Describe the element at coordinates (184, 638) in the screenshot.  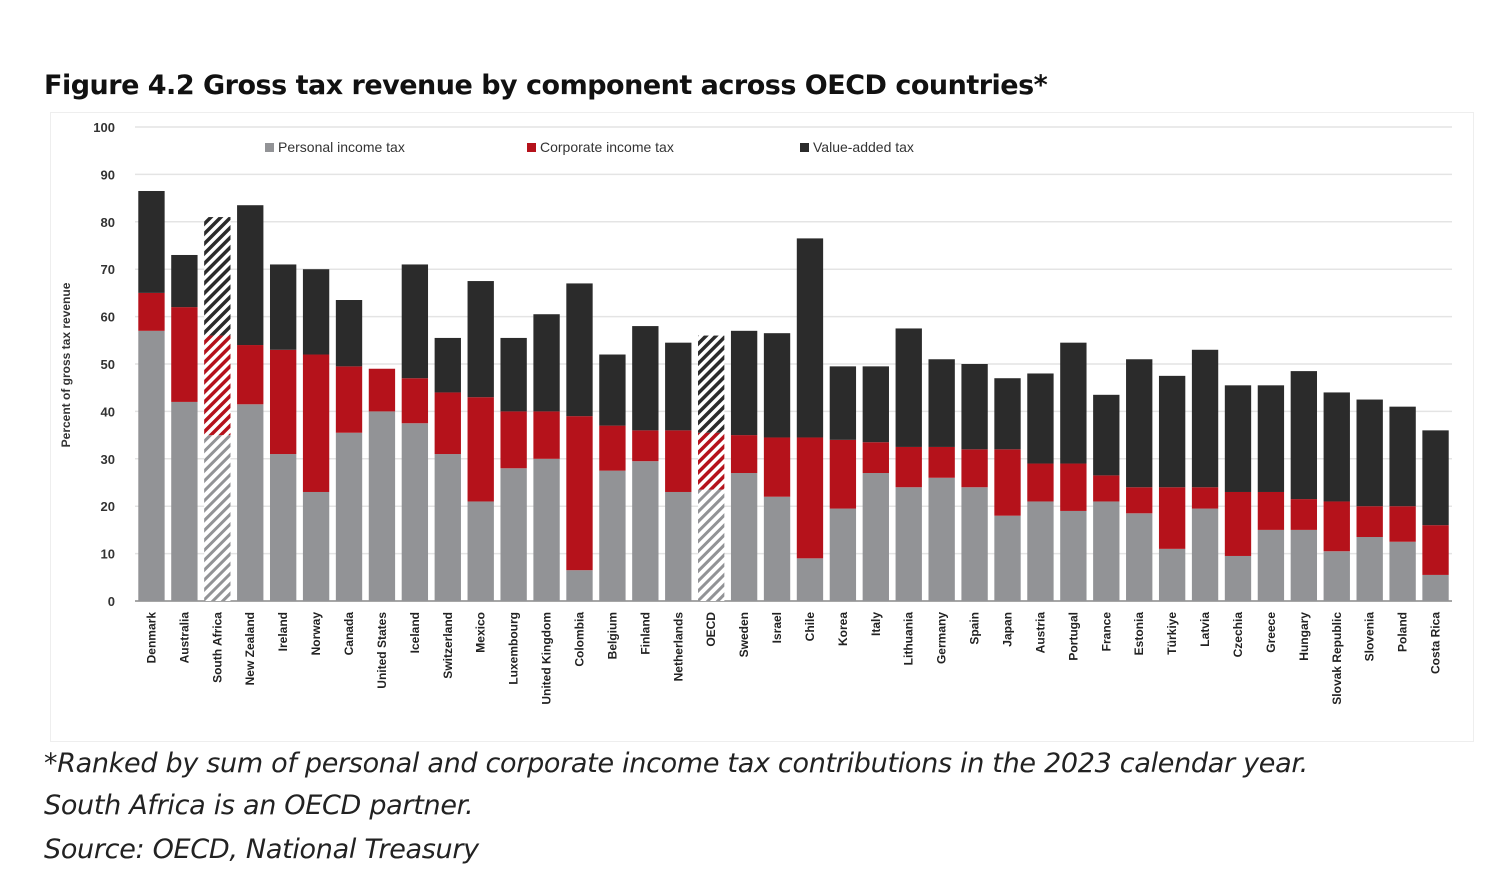
I see `x-tick-label: Australia` at that location.